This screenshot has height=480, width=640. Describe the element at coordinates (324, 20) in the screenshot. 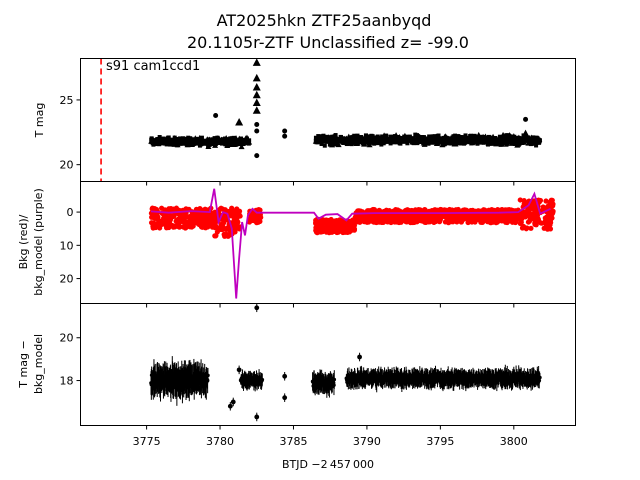

I see `chart-title-line1: AT2025hkn ZTF25aanbyqd` at that location.